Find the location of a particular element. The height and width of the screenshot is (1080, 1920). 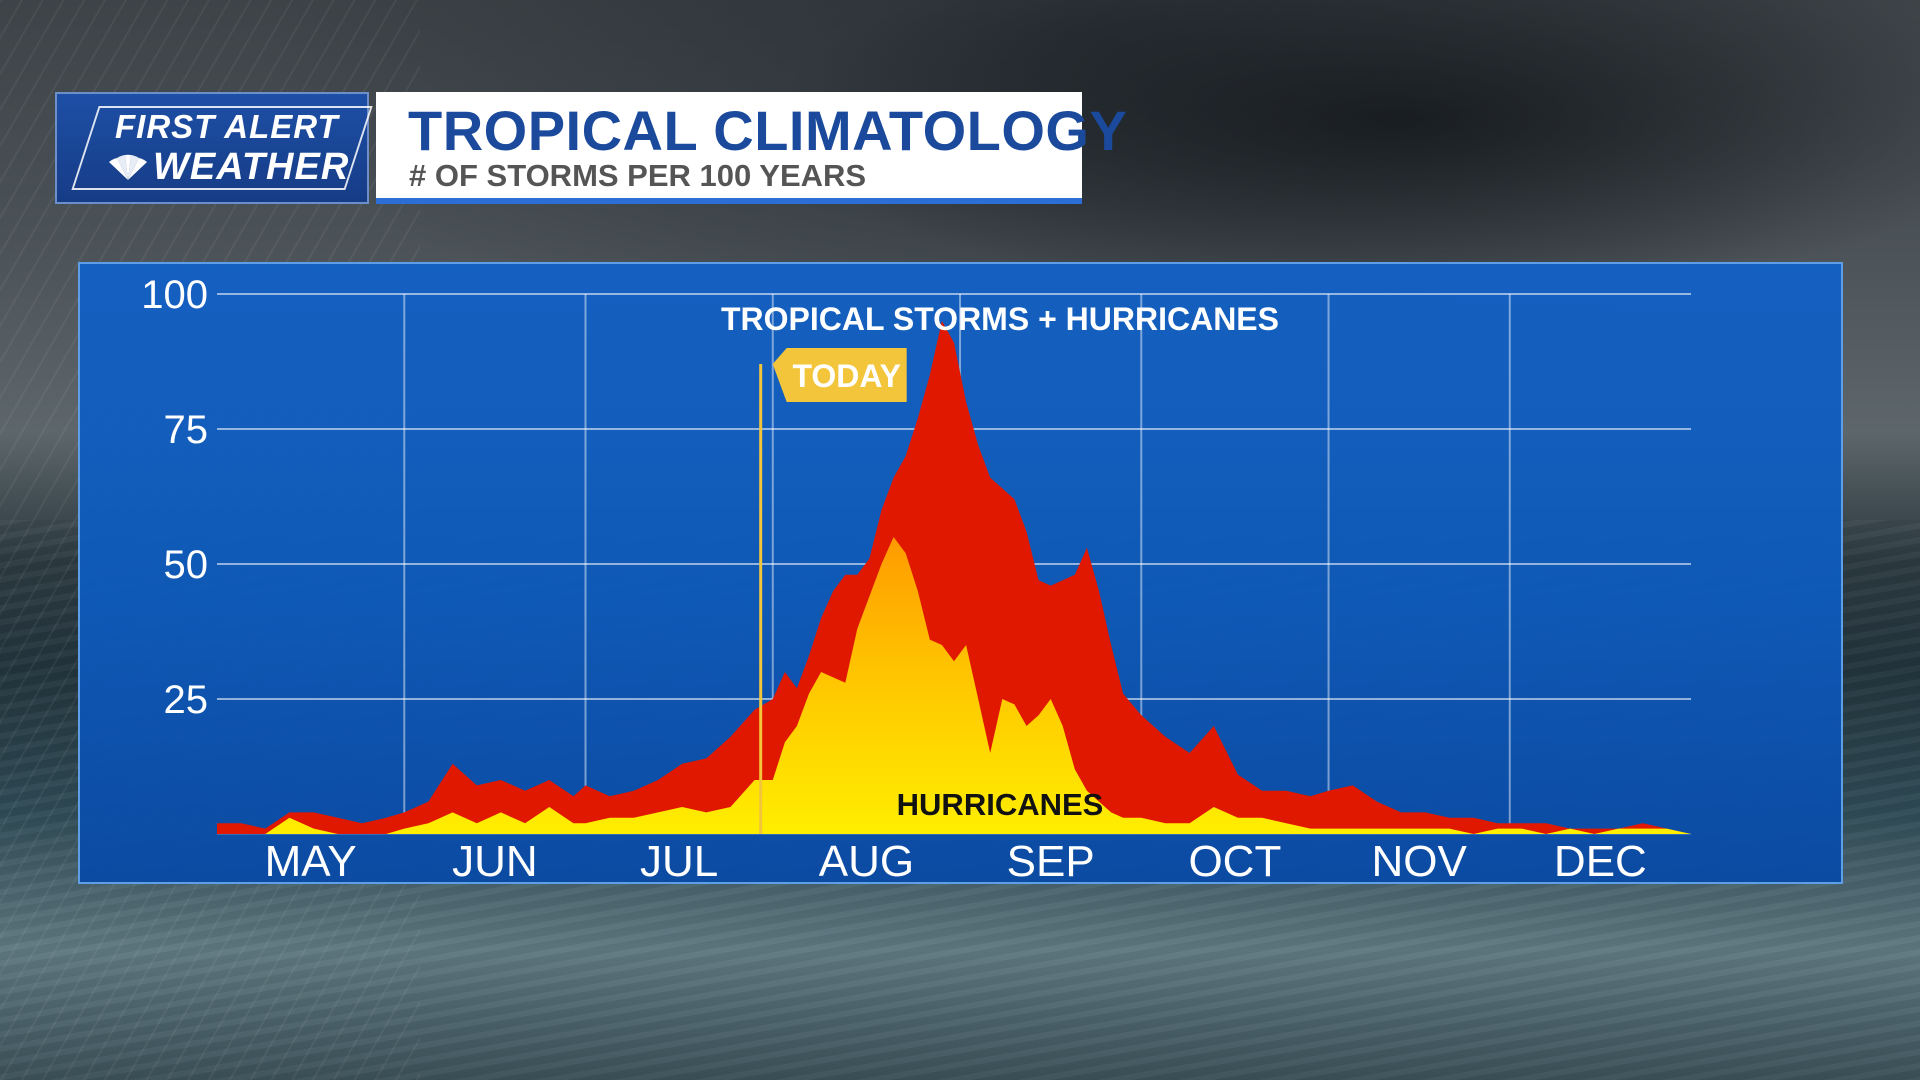

peacock-icon is located at coordinates (128, 167).